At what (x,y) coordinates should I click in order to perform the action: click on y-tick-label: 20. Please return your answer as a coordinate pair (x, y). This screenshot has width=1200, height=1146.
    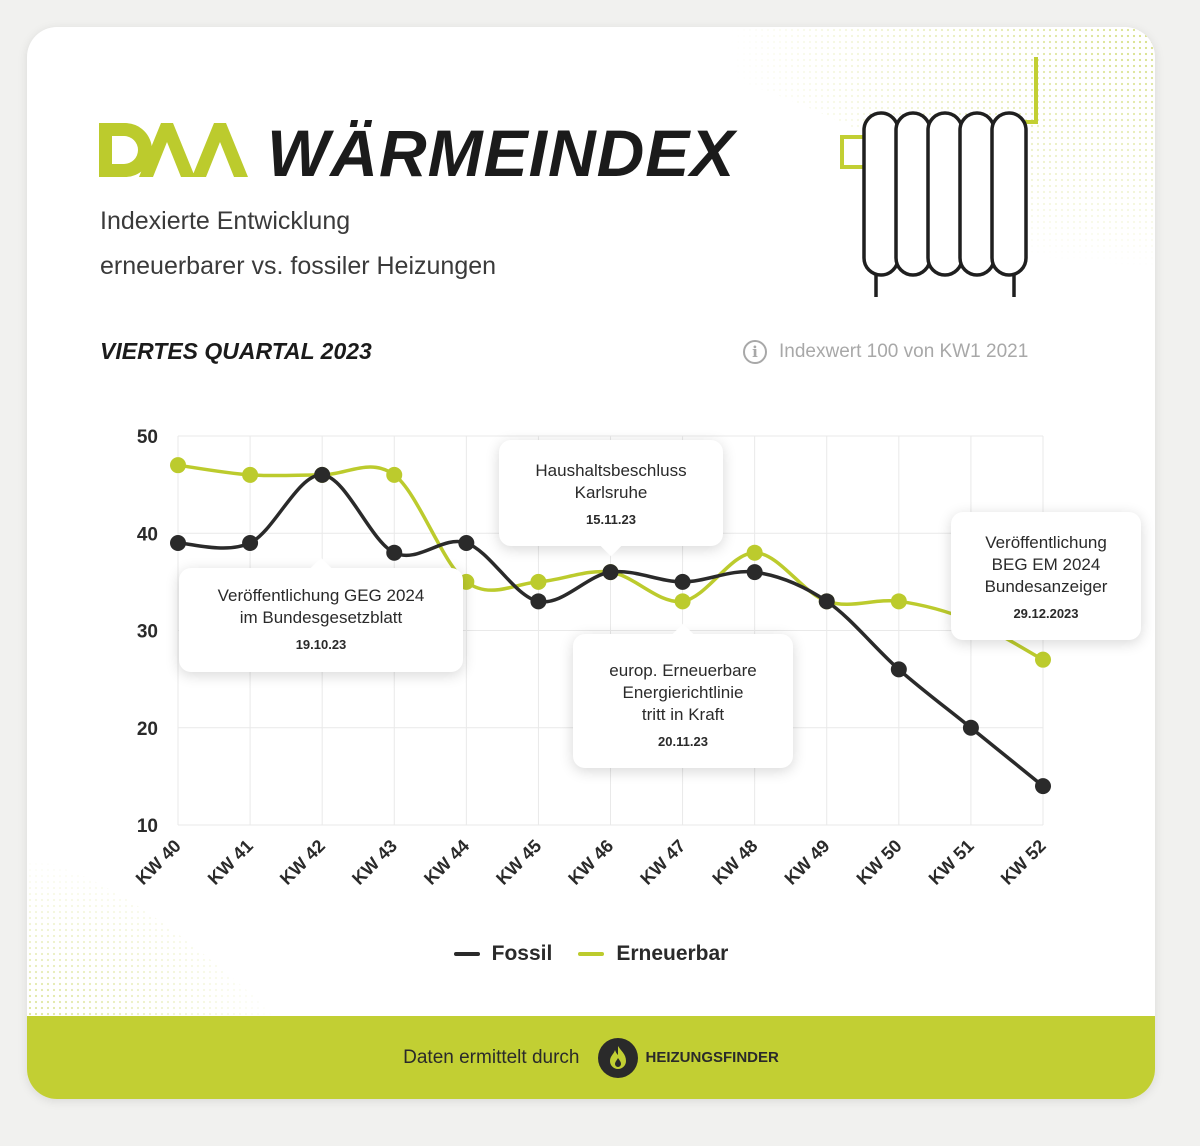
    Looking at the image, I should click on (147, 729).